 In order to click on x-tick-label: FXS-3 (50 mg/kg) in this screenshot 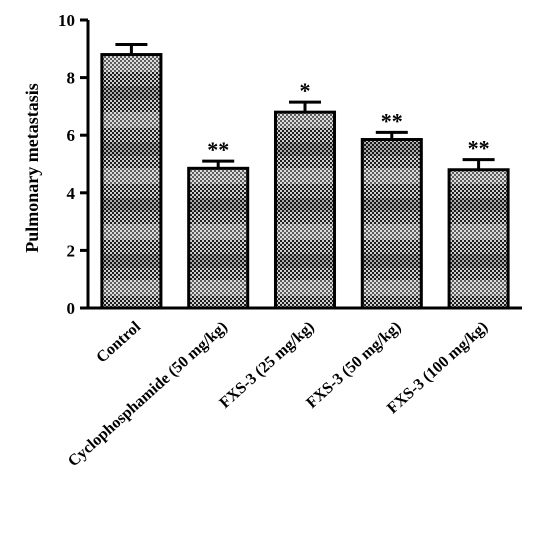, I will do `click(353, 365)`.